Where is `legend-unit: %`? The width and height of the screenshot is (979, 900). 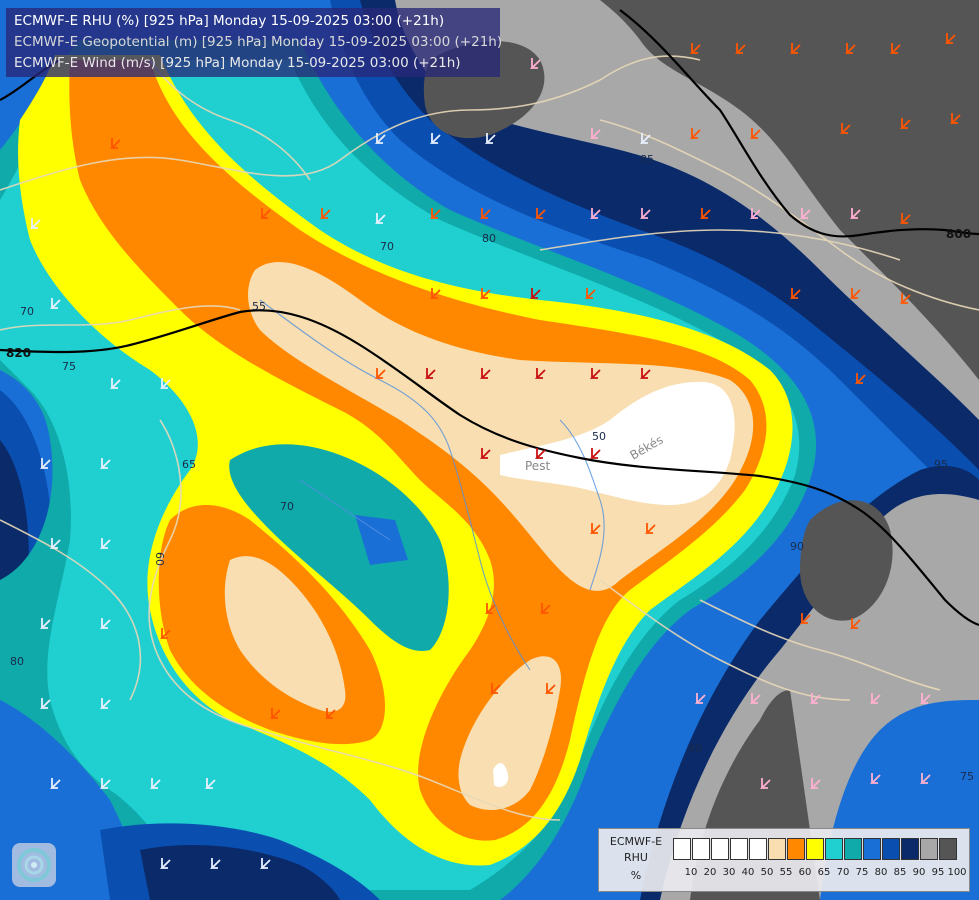 legend-unit: % is located at coordinates (636, 875).